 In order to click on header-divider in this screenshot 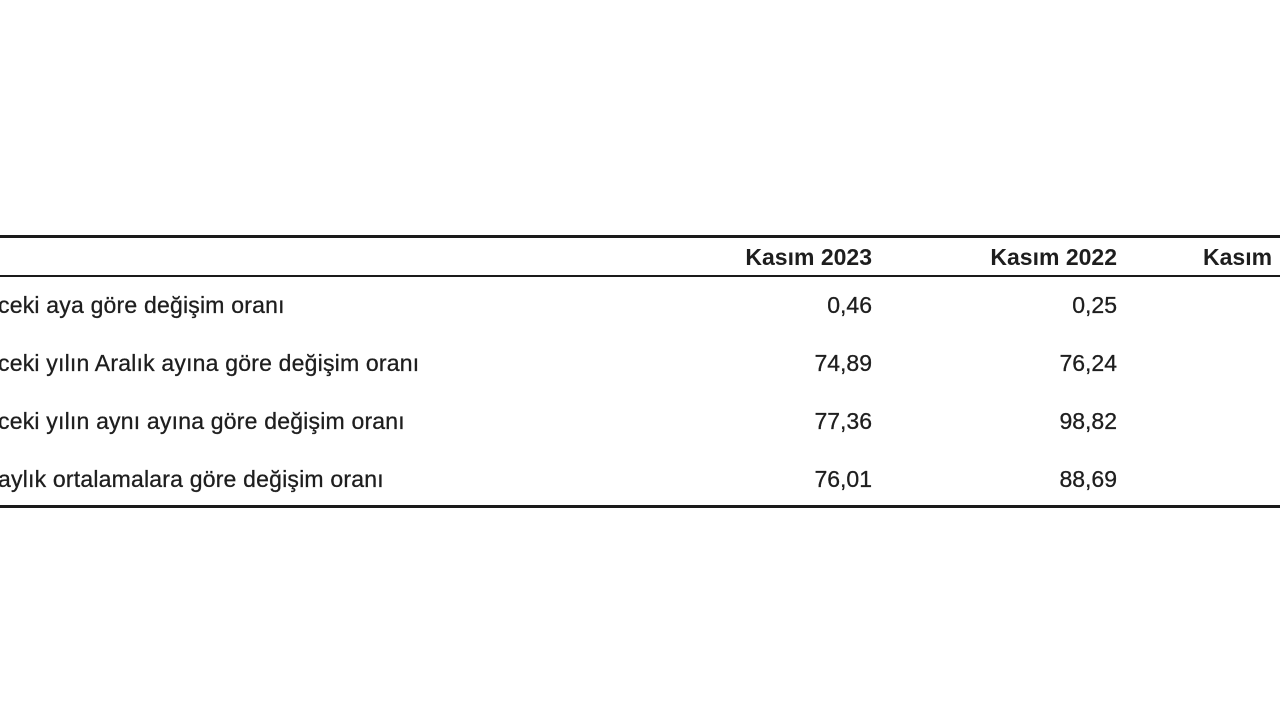, I will do `click(640, 276)`.